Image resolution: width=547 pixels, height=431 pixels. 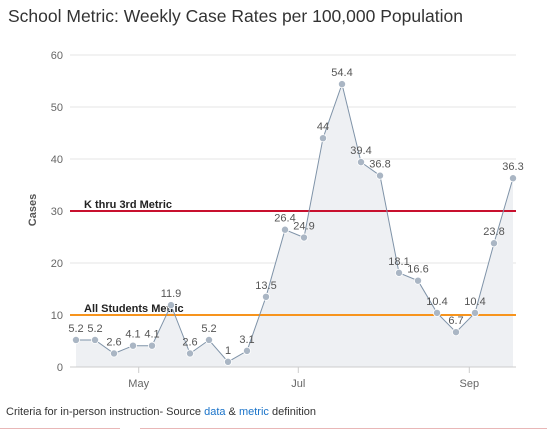 I want to click on x-axis-ticks: May Jul Sep, so click(x=303, y=378).